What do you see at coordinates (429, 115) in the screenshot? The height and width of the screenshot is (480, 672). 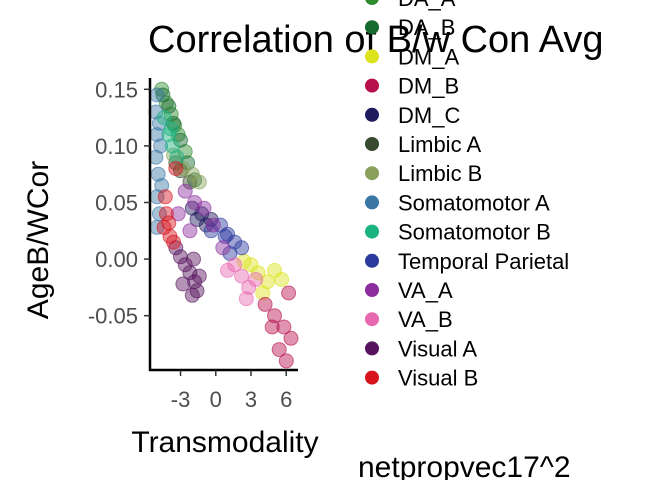 I see `legend-label: DM_C` at bounding box center [429, 115].